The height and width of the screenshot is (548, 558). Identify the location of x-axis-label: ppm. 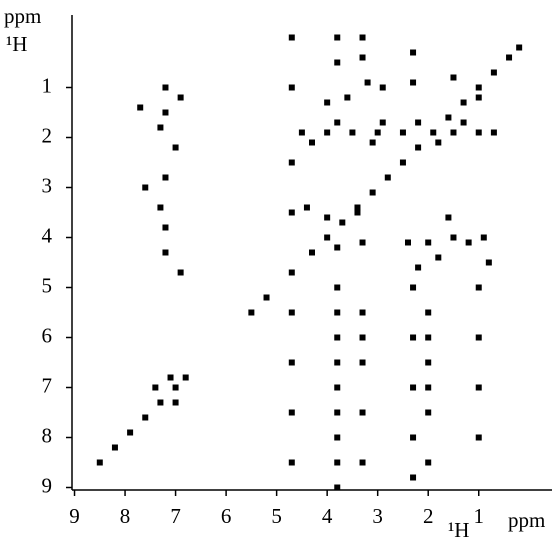
(526, 520).